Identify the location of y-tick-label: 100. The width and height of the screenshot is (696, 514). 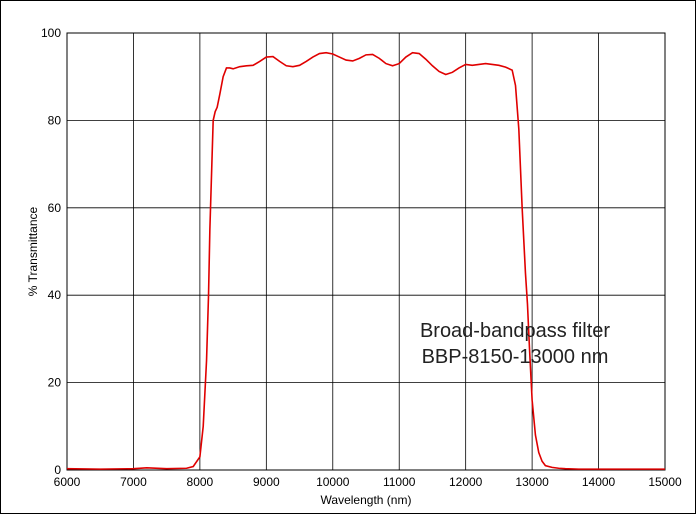
(51, 33).